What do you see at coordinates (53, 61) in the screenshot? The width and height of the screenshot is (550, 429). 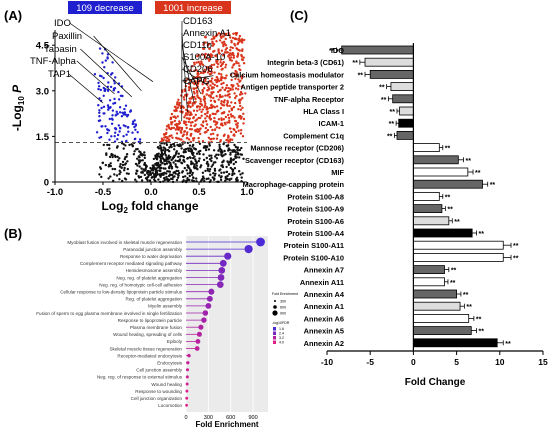 I see `protein-label-decrease: TNF-Alpha` at bounding box center [53, 61].